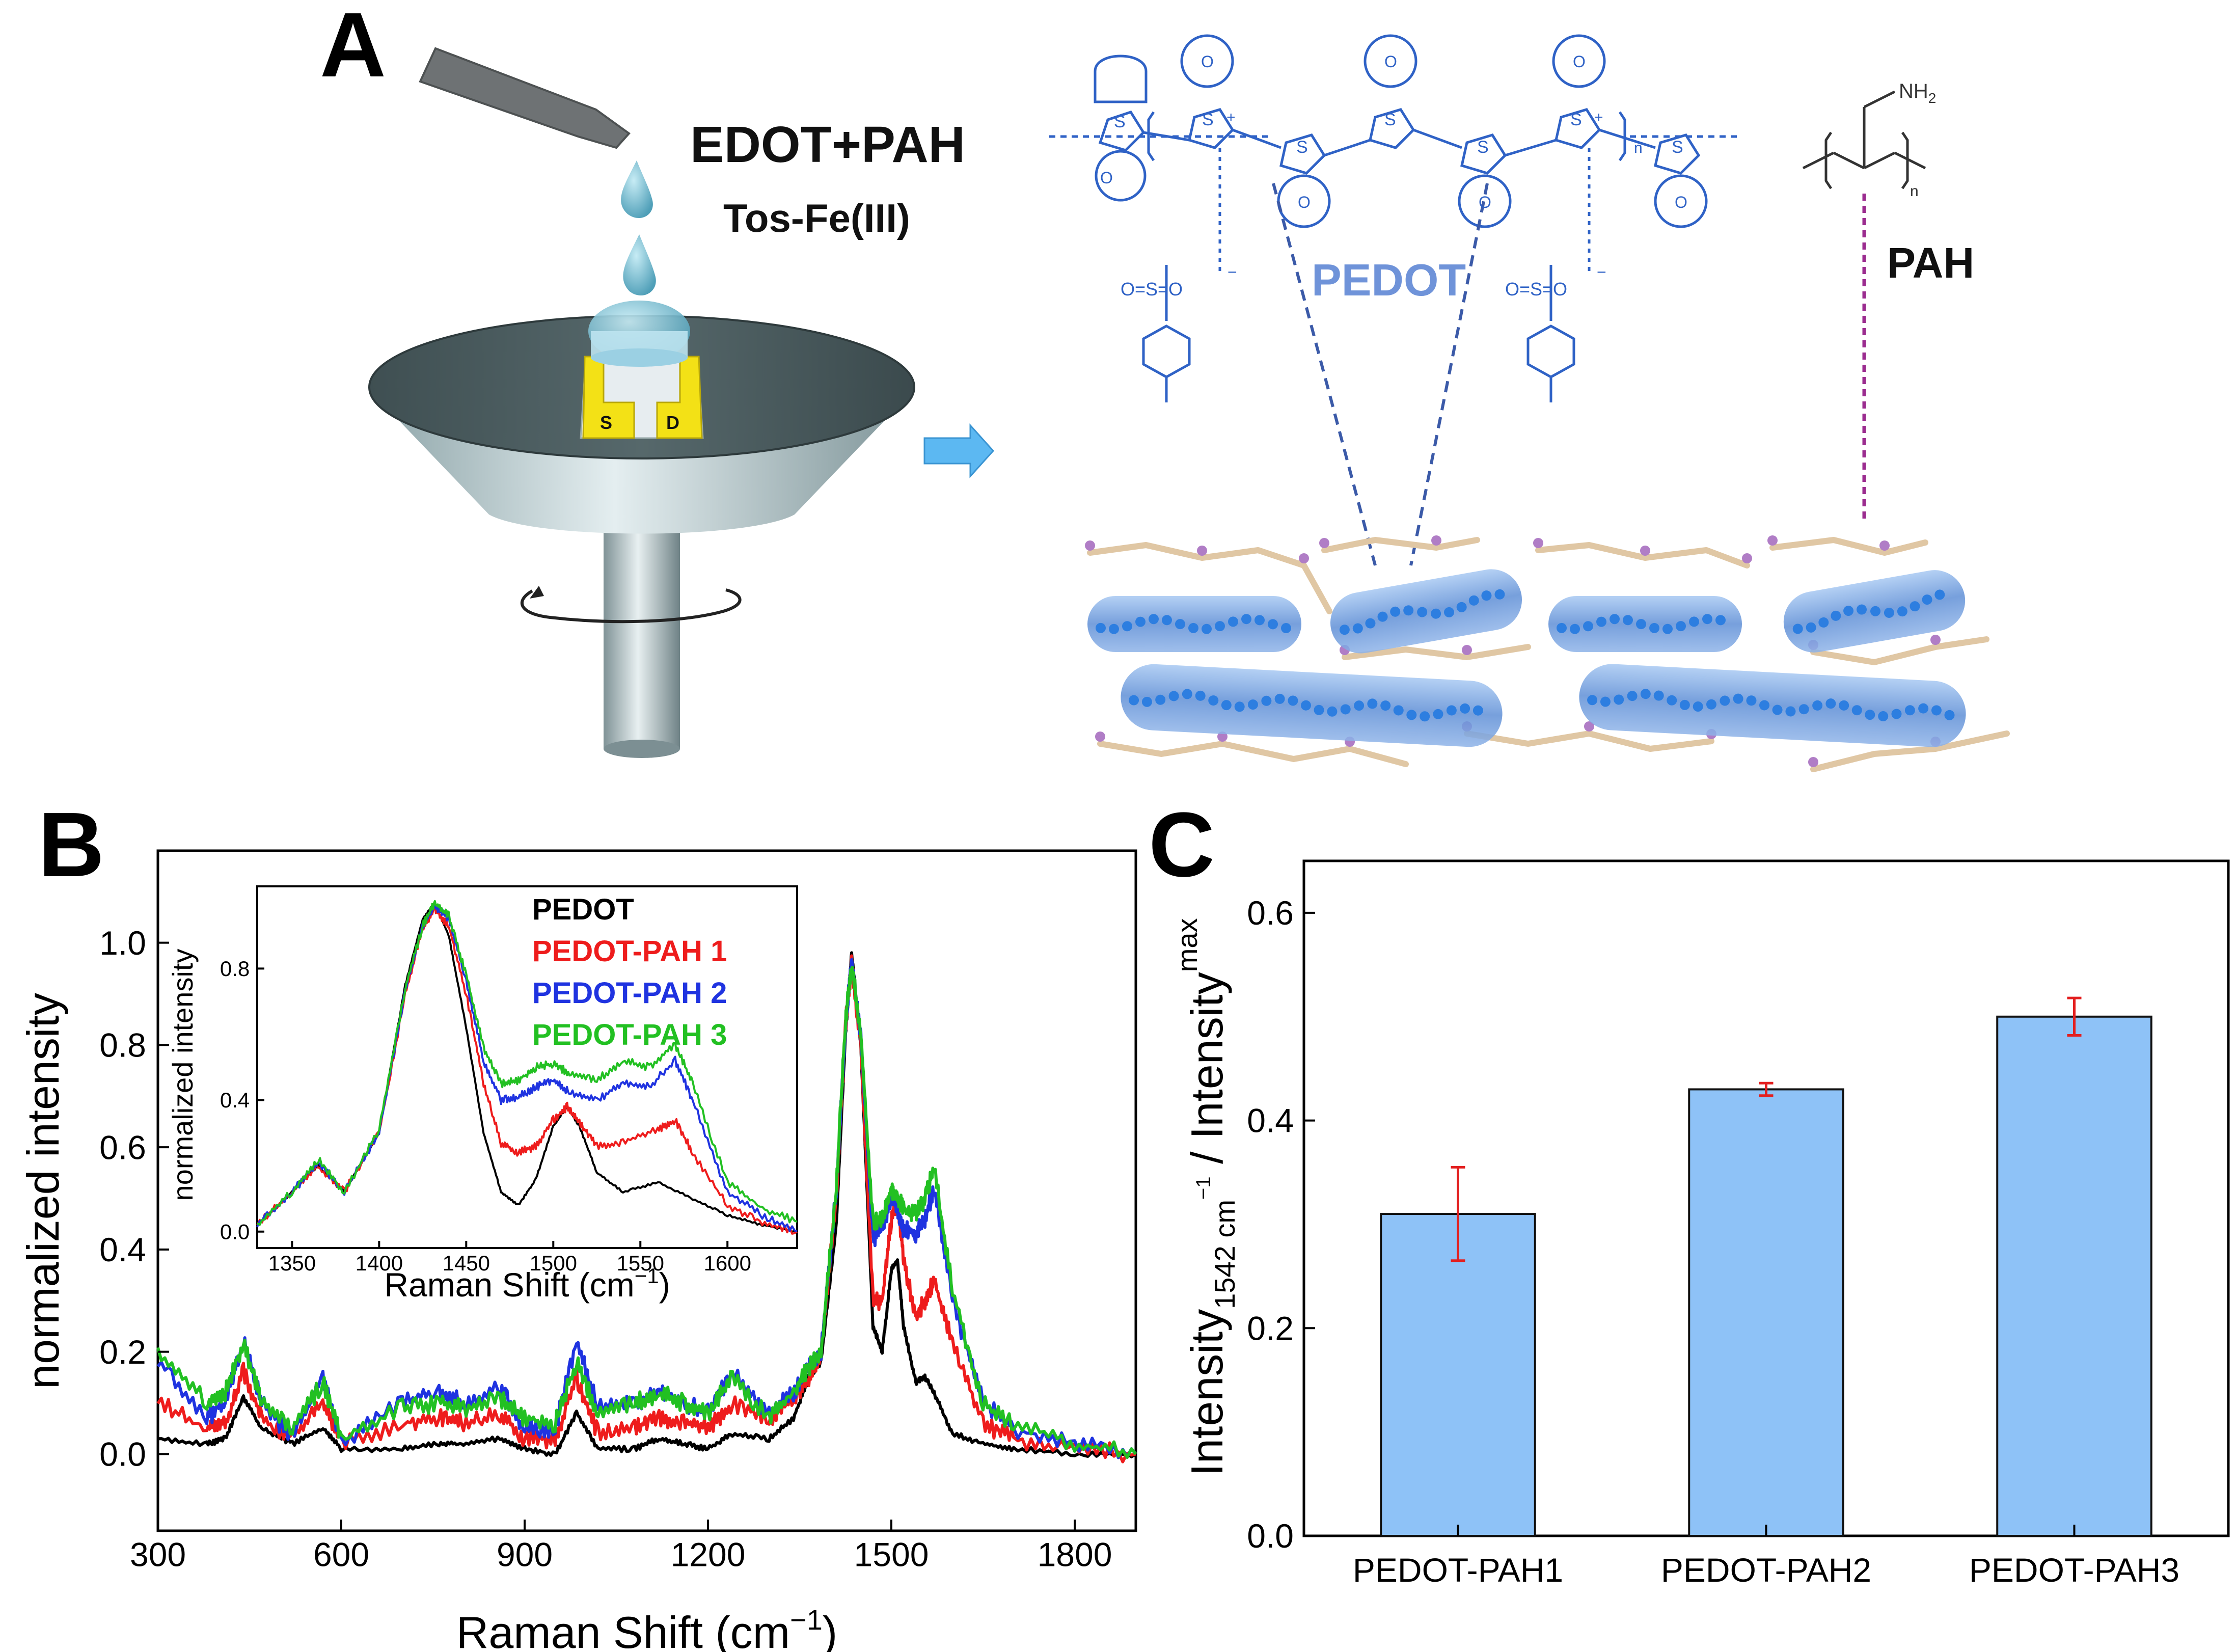 The height and width of the screenshot is (1652, 2236). What do you see at coordinates (1547, 653) in the screenshot?
I see `film-illustration` at bounding box center [1547, 653].